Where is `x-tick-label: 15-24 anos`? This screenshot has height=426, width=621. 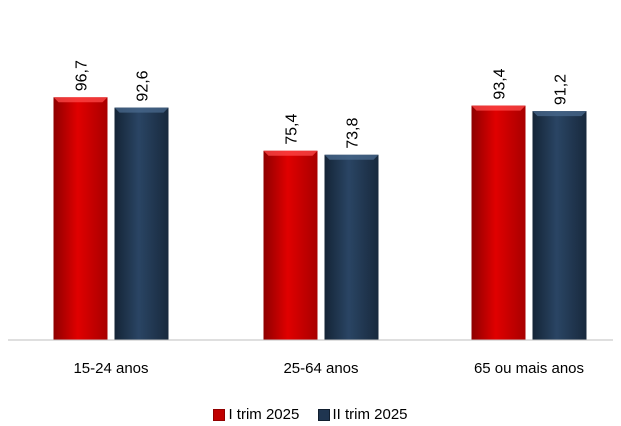 x-tick-label: 15-24 anos is located at coordinates (110, 368).